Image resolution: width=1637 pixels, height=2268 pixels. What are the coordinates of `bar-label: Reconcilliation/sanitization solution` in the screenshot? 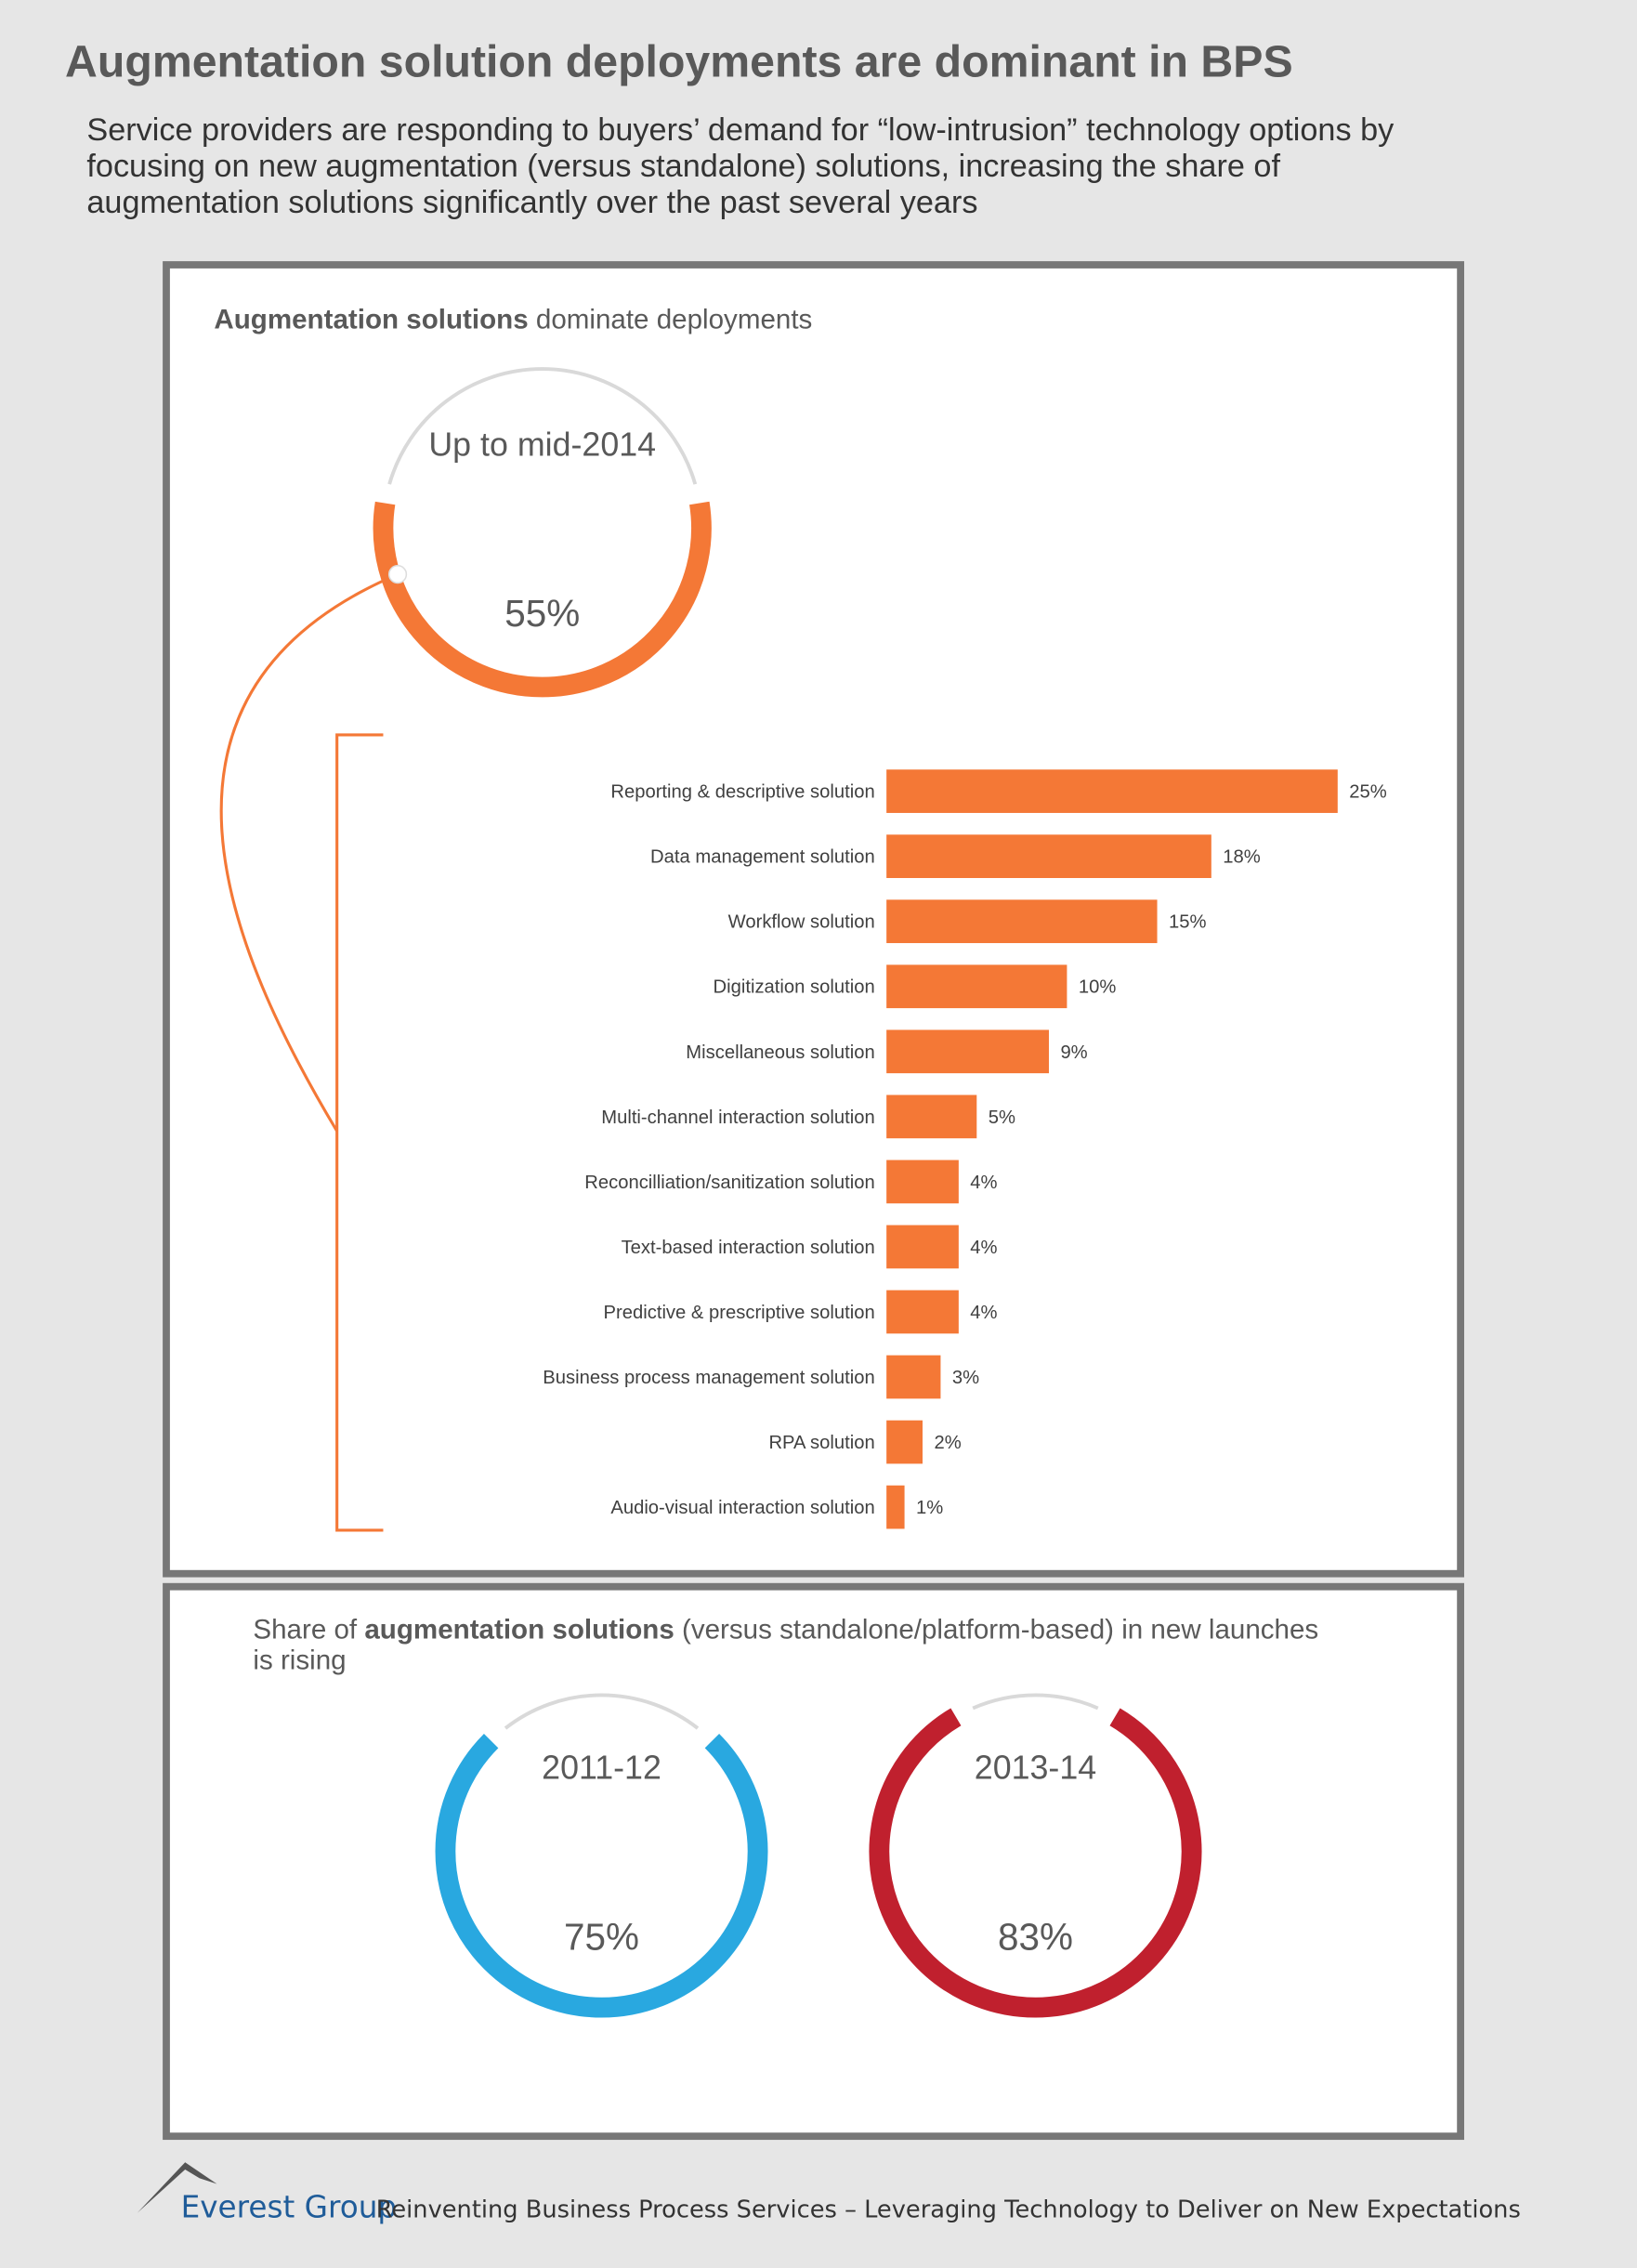 It's located at (729, 1183).